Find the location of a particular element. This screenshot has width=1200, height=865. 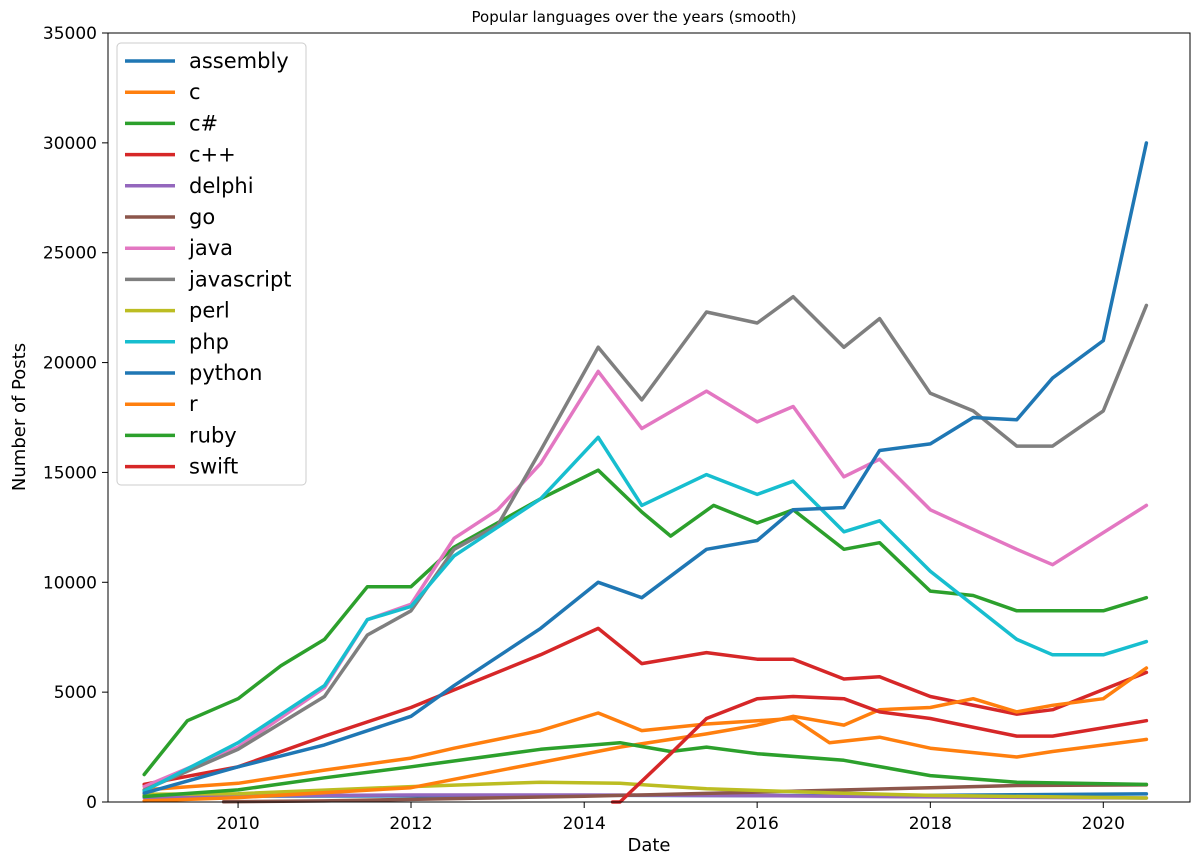

y-tick-label: 25000 is located at coordinates (70, 254).